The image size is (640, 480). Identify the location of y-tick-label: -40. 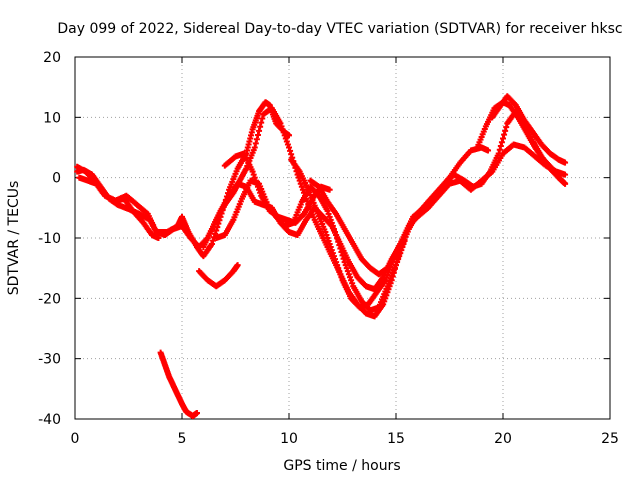
(49, 420).